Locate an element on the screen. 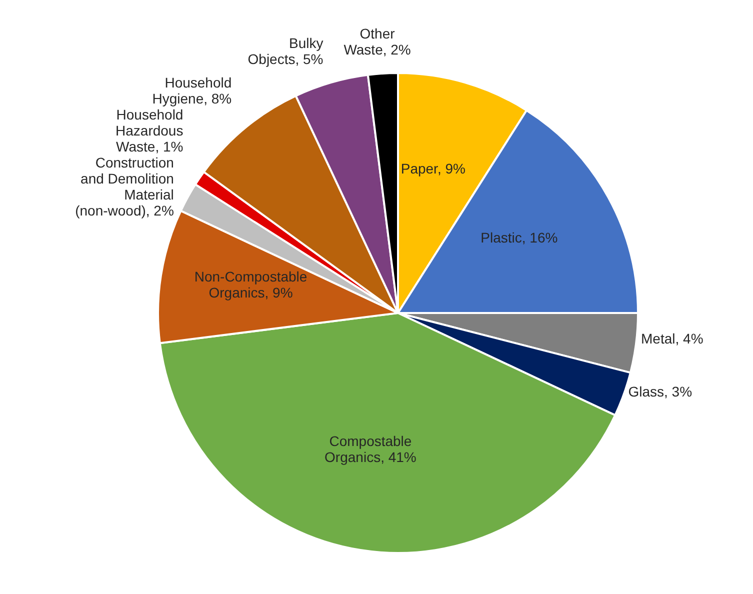  slice-label: Compostable Organics, 41% is located at coordinates (370, 449).